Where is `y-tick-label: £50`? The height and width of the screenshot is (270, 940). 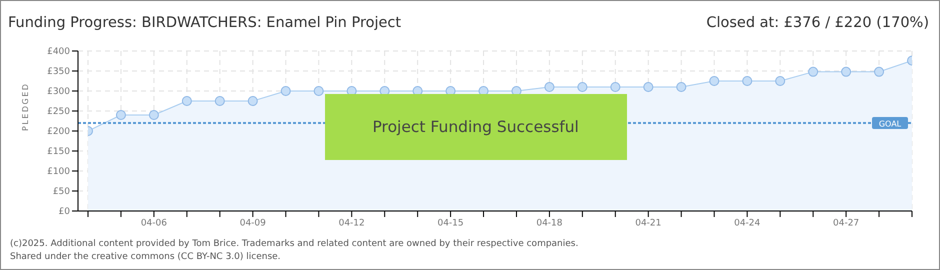 y-tick-label: £50 is located at coordinates (61, 192).